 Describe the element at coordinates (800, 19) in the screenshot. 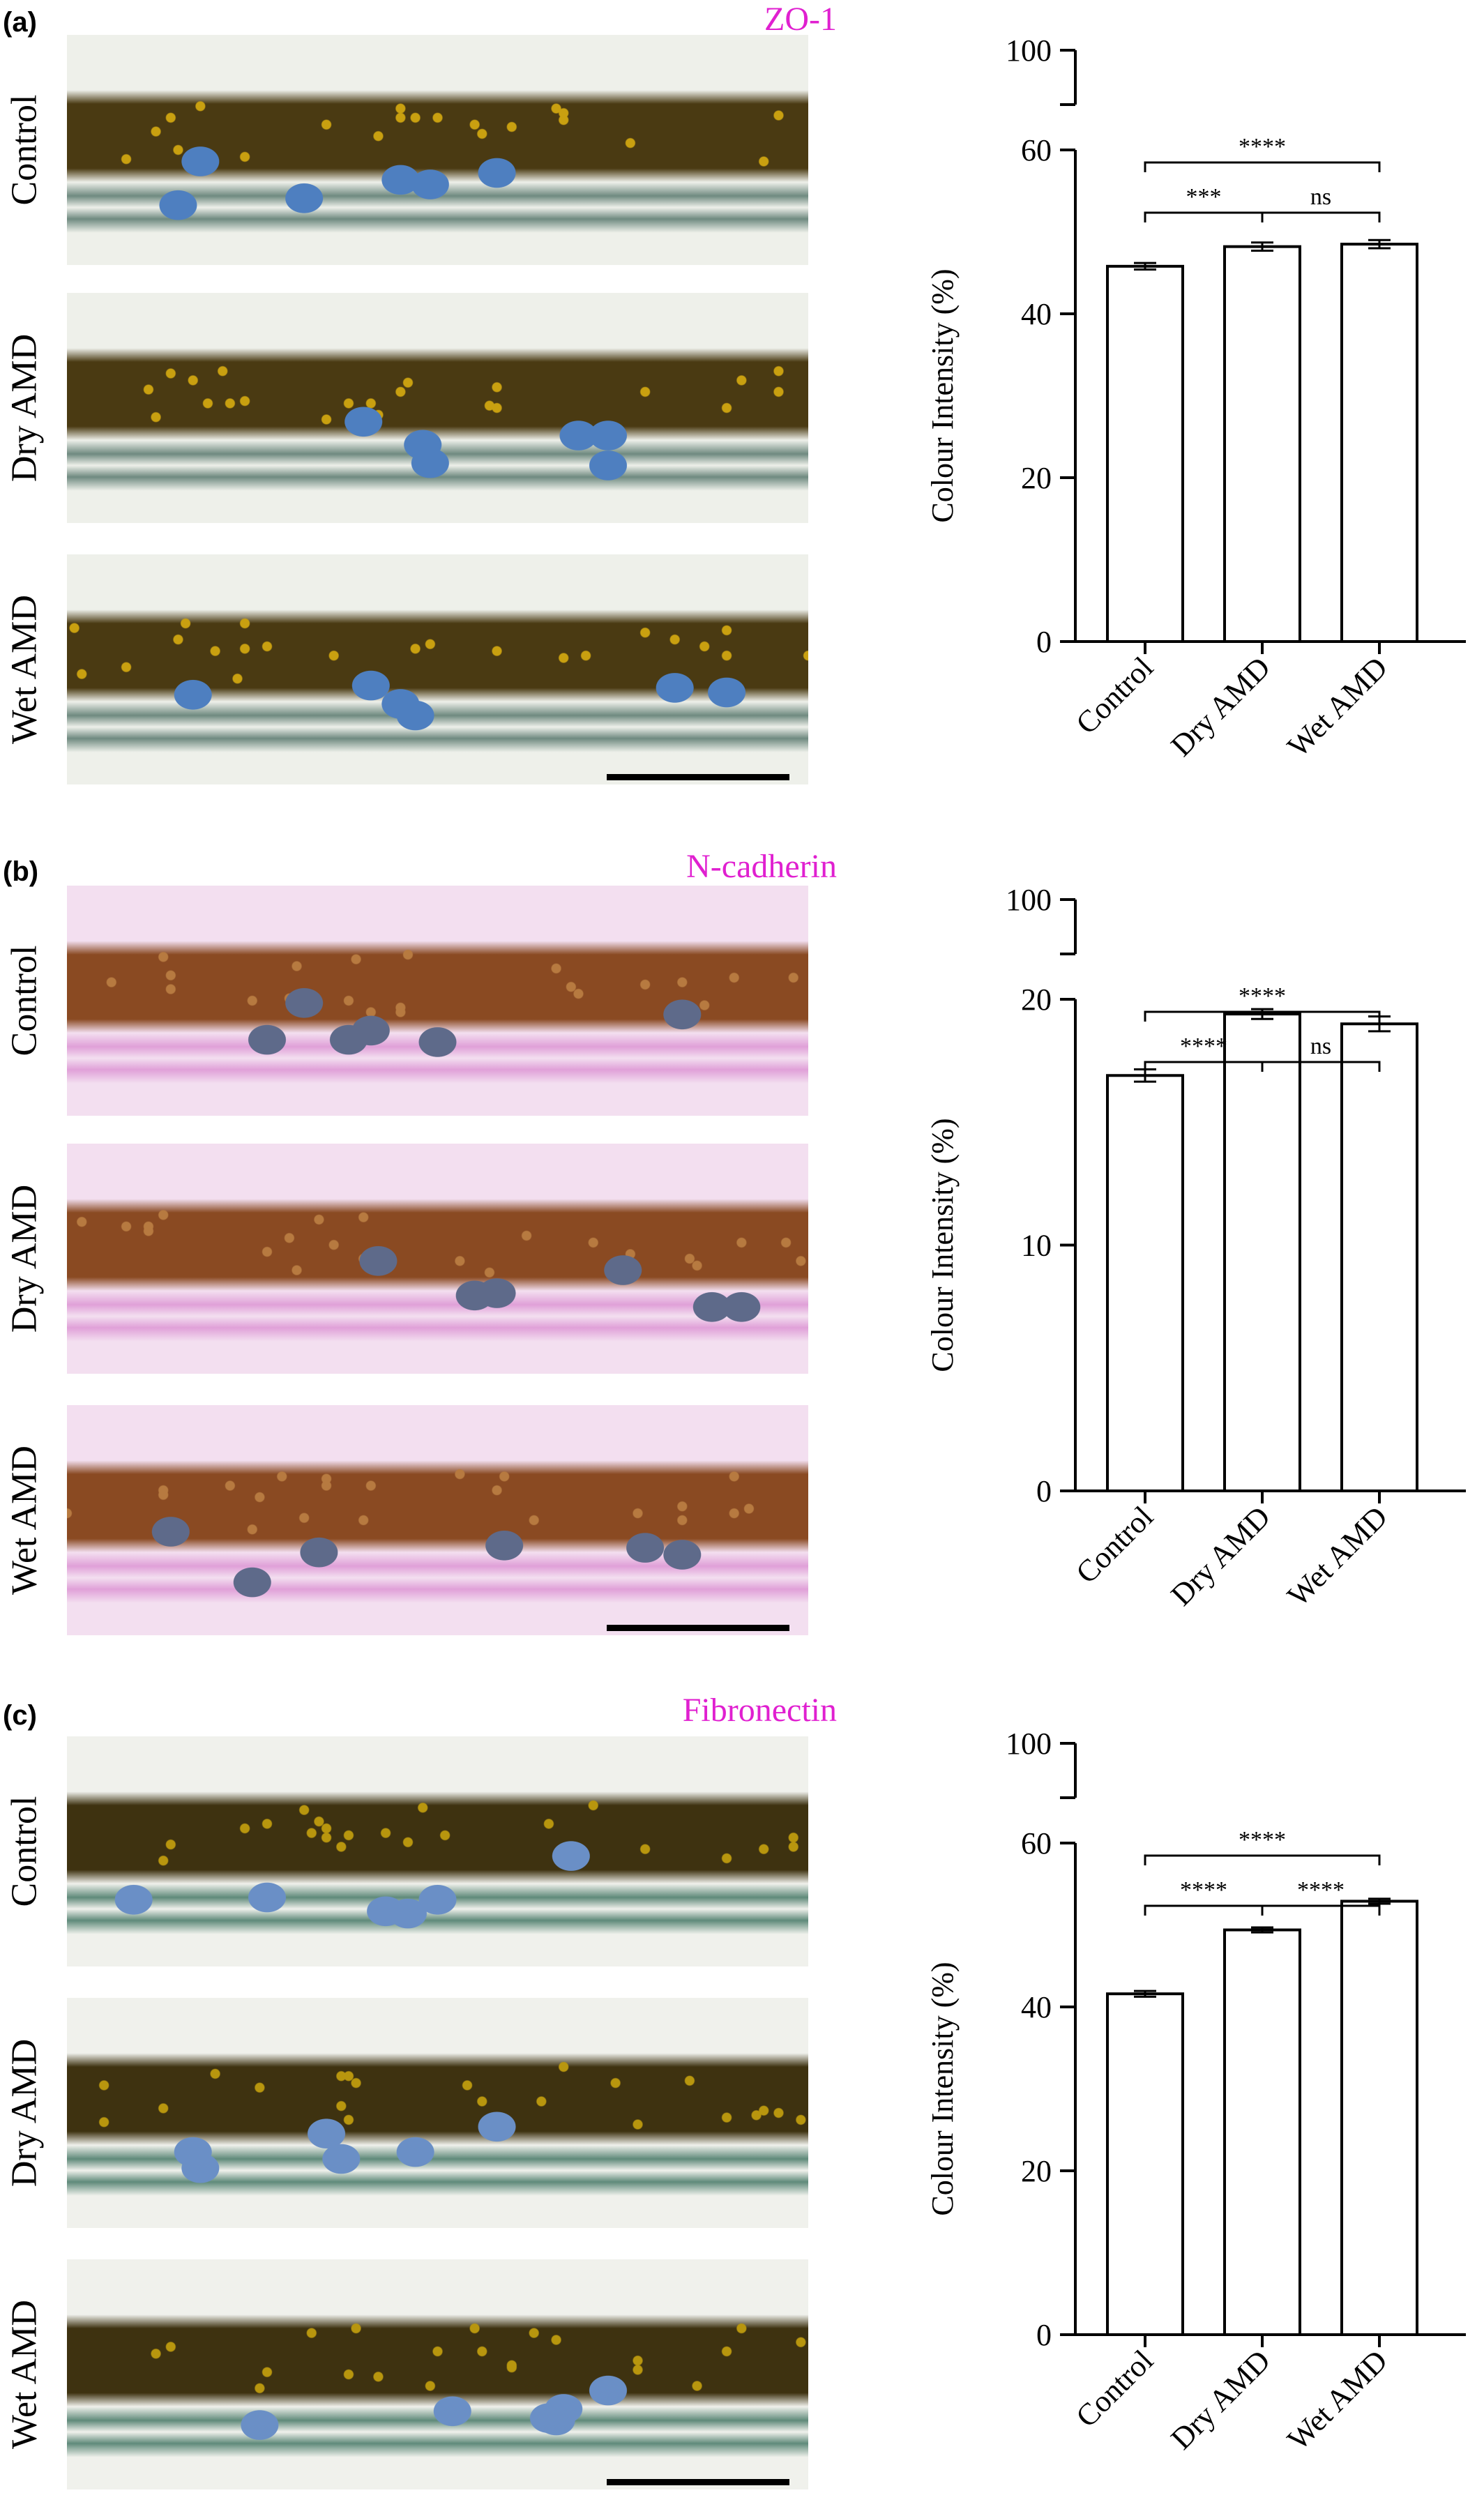

I see `panel-a-stain-name: ZO-1` at that location.